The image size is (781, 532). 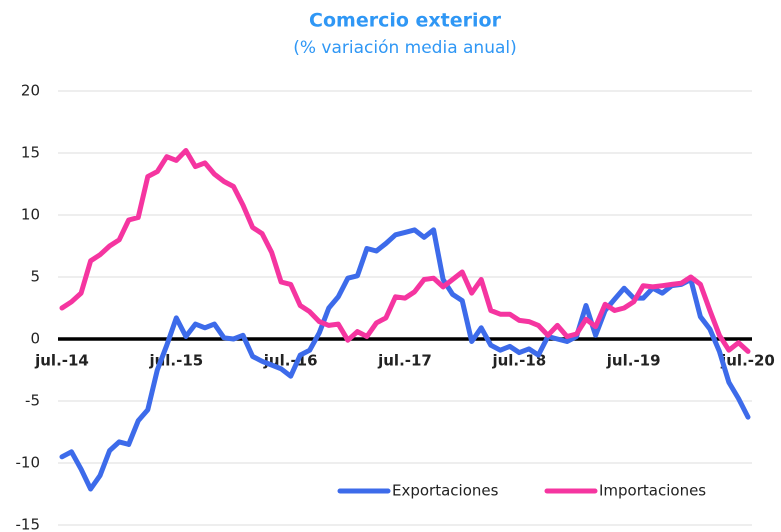 I want to click on x-tick-label: jul.-19, so click(x=633, y=361).